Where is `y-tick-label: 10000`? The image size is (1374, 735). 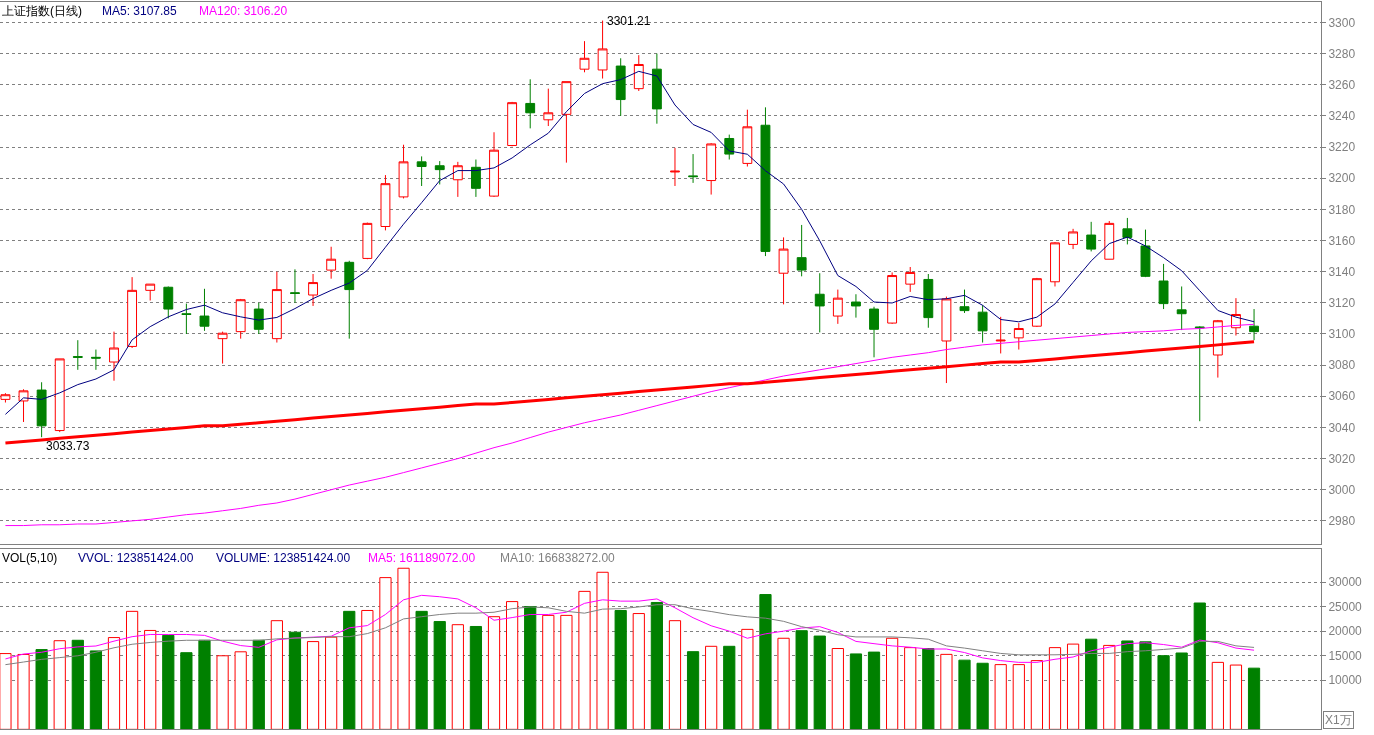 y-tick-label: 10000 is located at coordinates (1345, 680).